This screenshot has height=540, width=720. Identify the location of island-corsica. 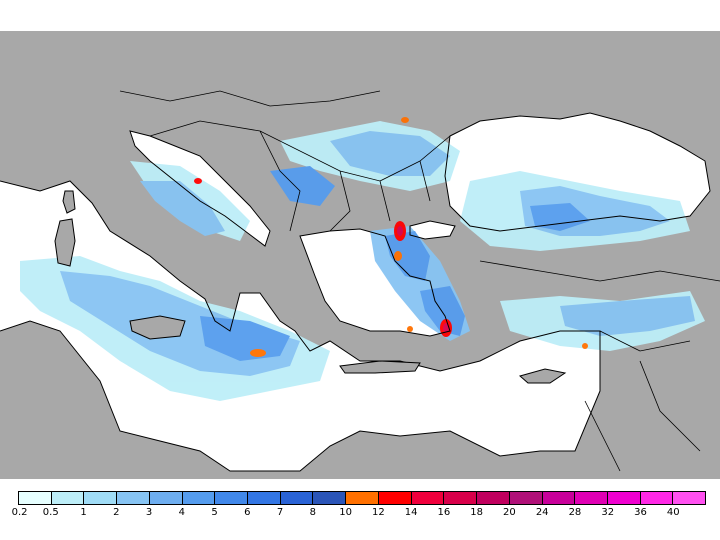
(69, 202).